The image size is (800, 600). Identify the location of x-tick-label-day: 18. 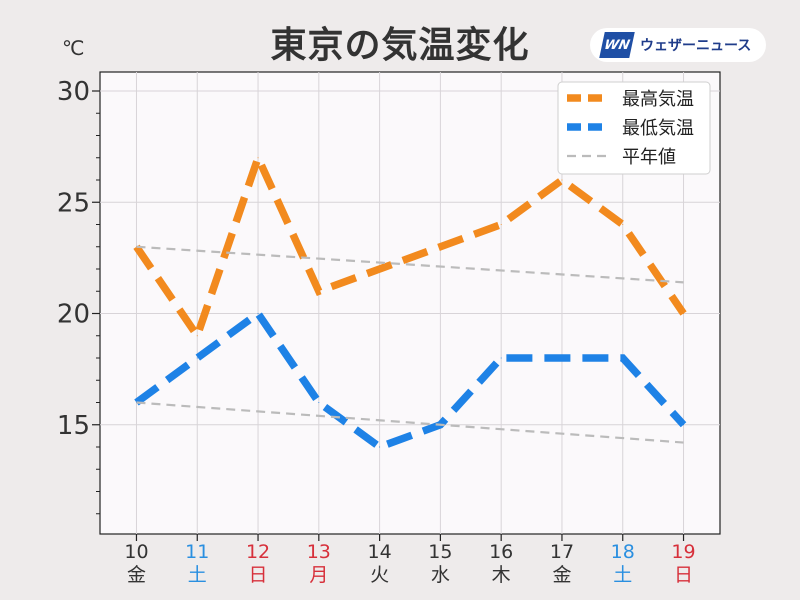
(623, 552).